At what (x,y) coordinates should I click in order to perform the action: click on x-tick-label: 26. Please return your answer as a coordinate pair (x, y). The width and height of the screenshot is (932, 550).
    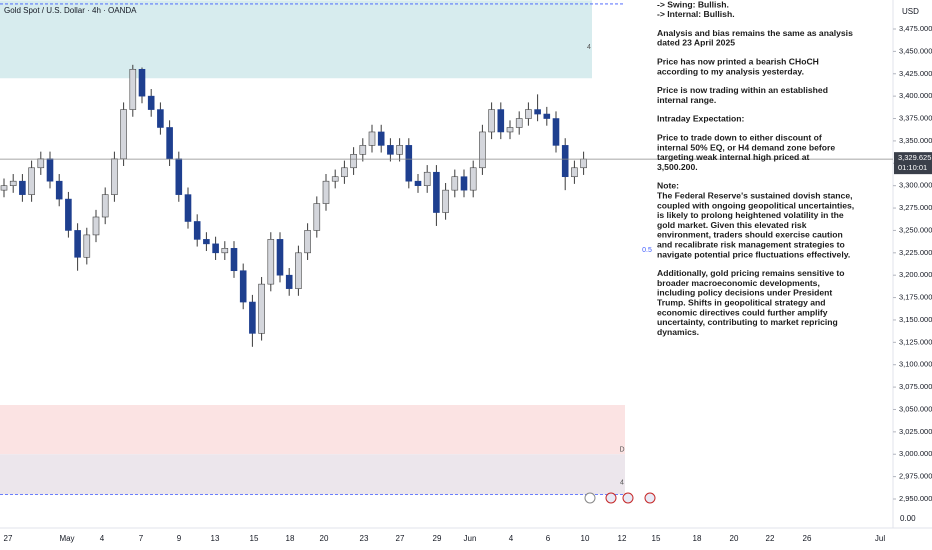
    Looking at the image, I should click on (807, 538).